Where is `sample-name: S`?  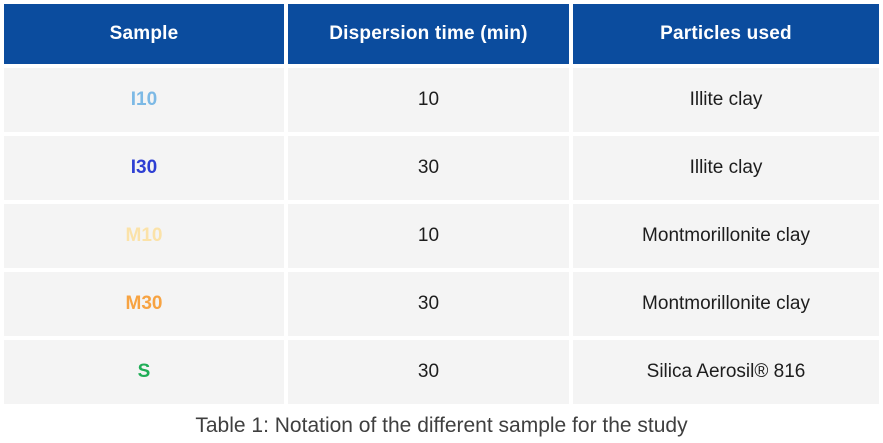
sample-name: S is located at coordinates (144, 372).